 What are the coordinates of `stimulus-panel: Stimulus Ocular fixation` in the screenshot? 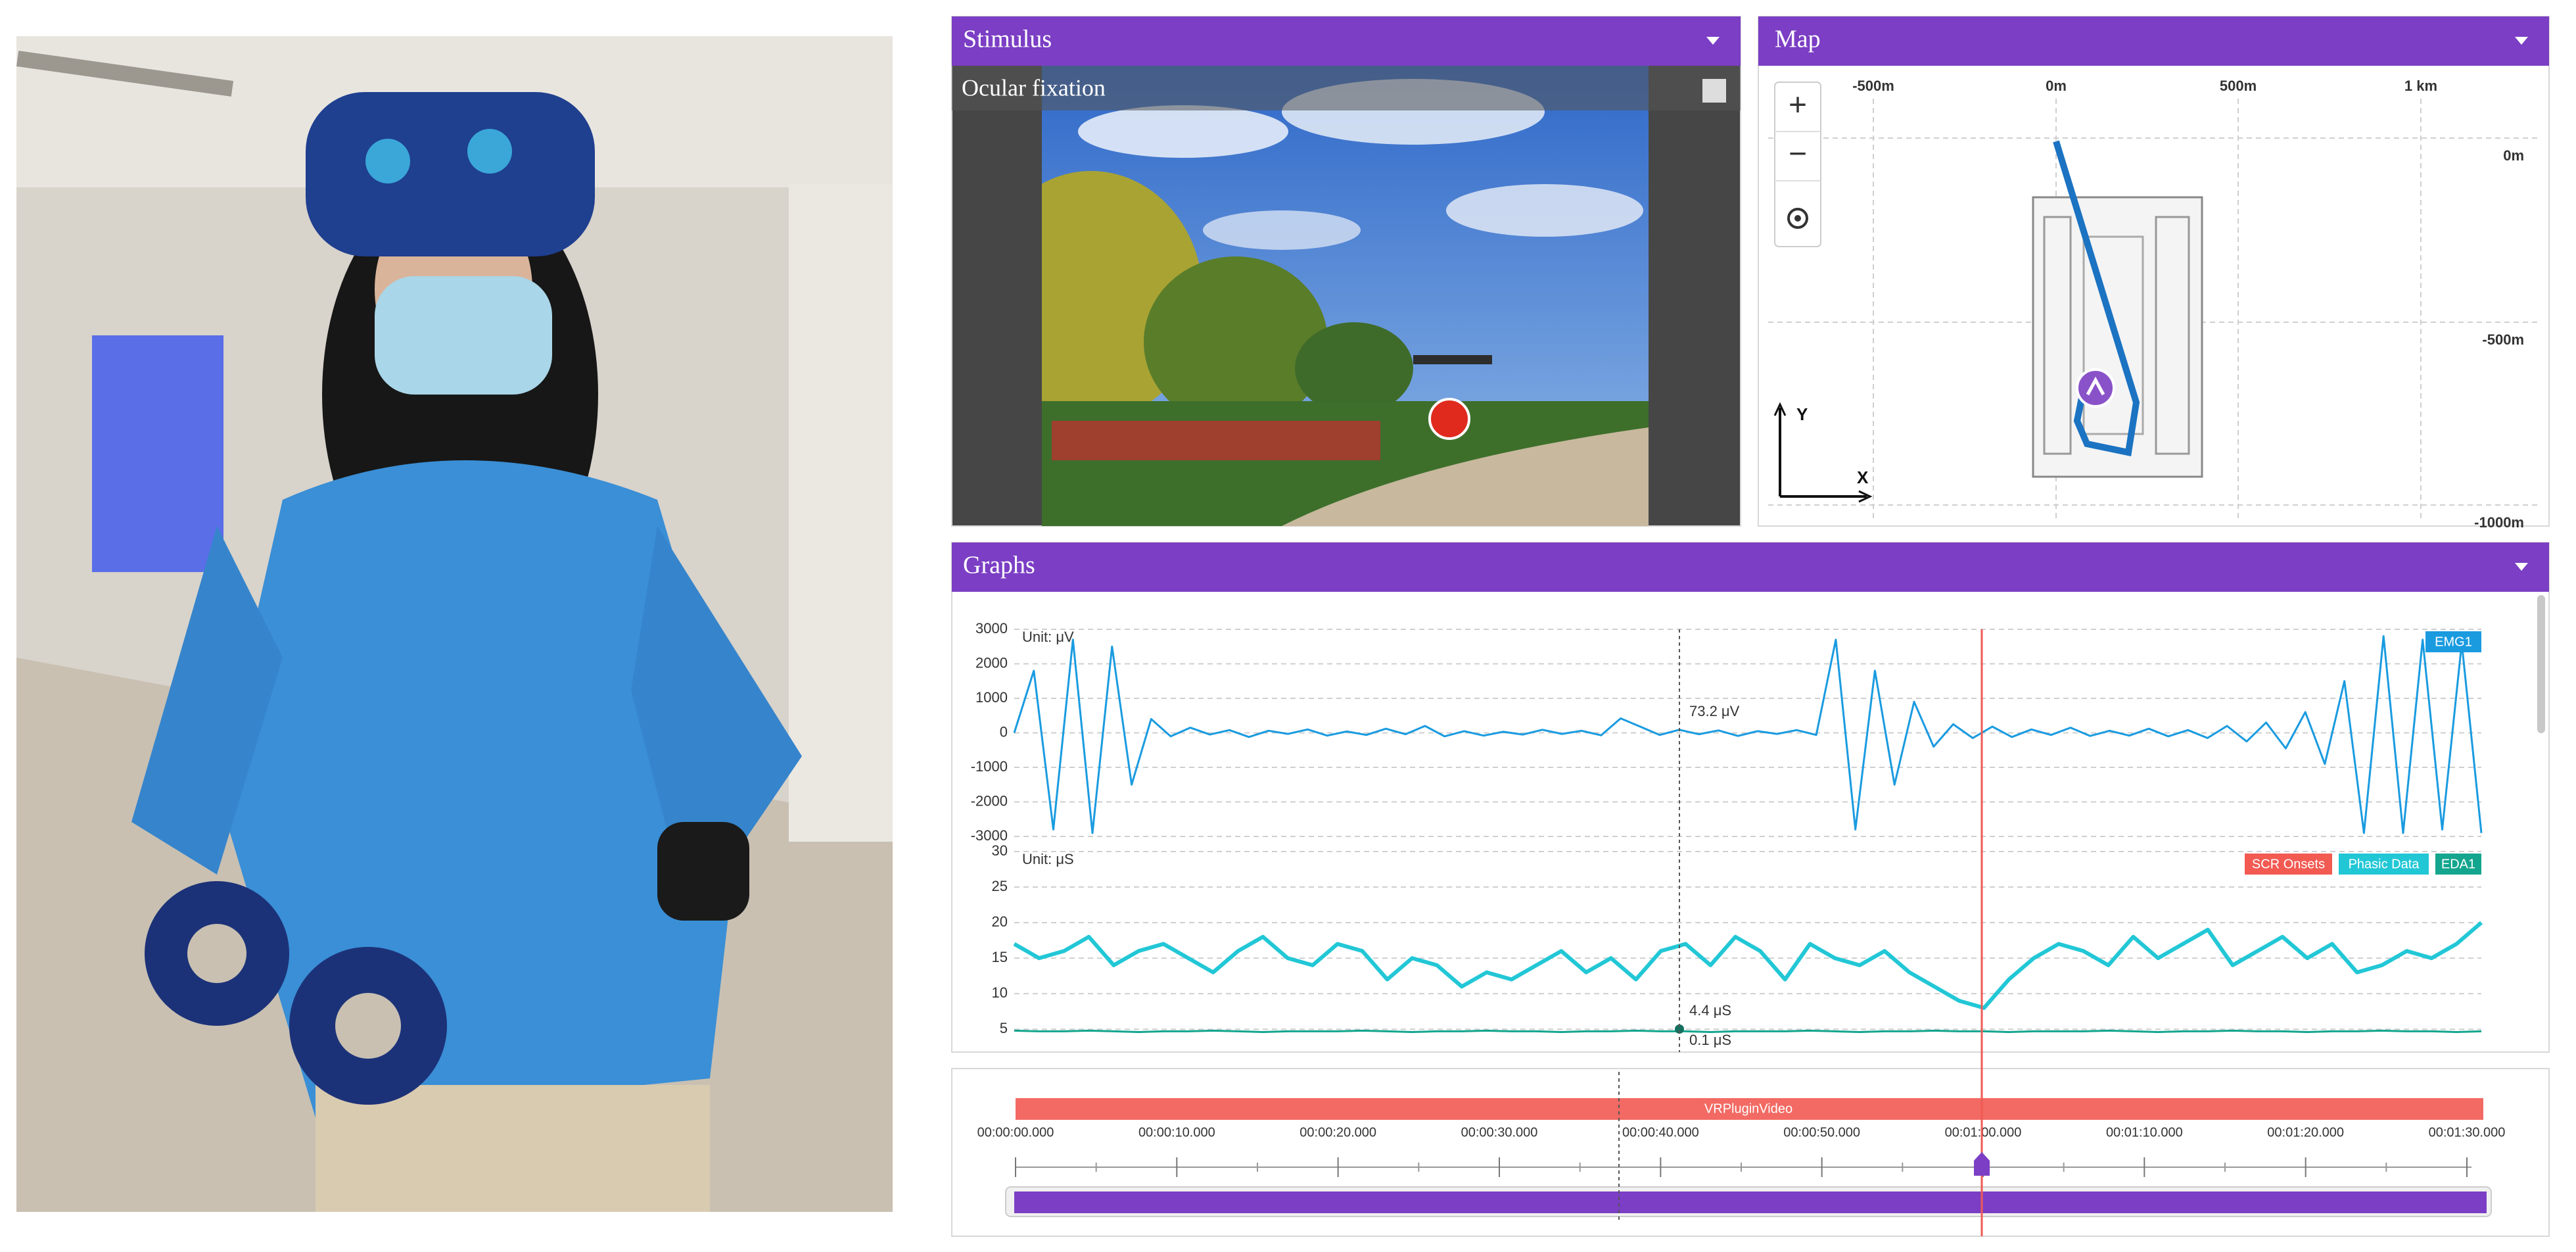 It's located at (1346, 271).